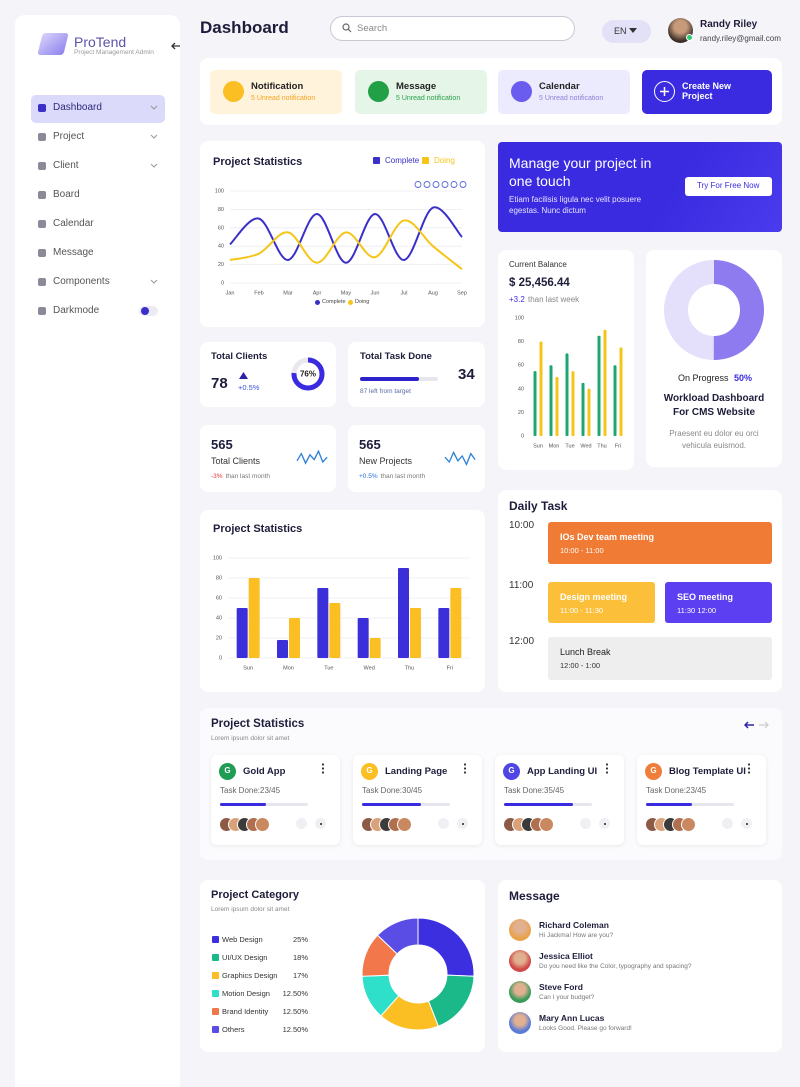 Image resolution: width=800 pixels, height=1087 pixels. I want to click on language-pill, so click(626, 31).